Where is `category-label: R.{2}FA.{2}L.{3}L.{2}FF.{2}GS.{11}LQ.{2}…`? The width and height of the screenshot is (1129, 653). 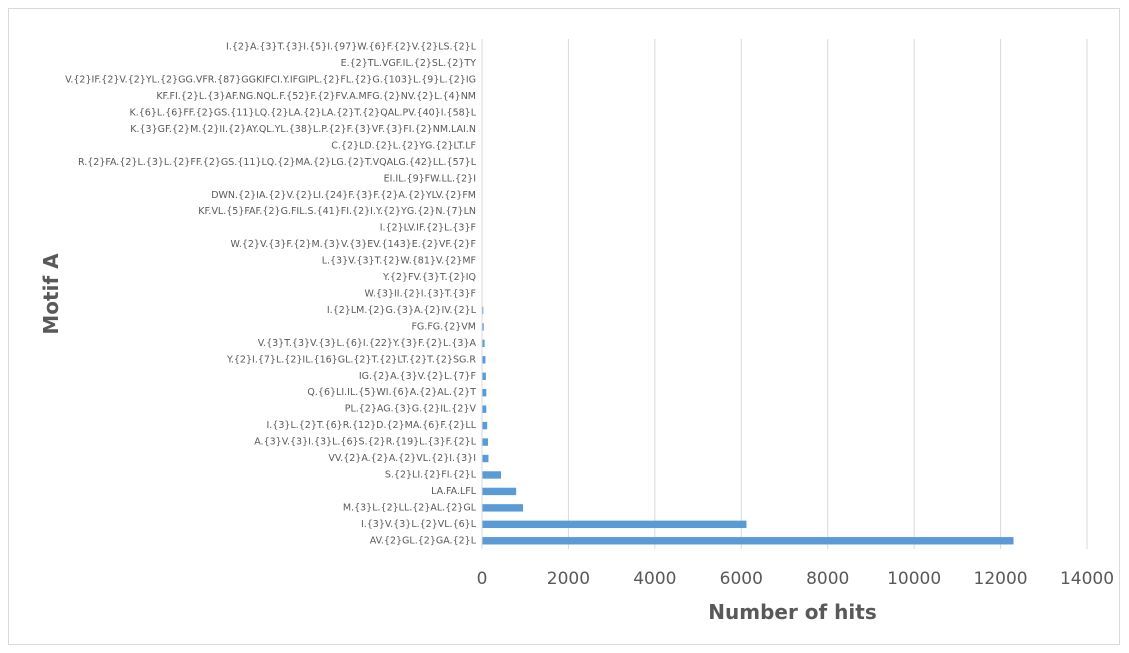
category-label: R.{2}FA.{2}L.{3}L.{2}FF.{2}GS.{11}LQ.{2}… is located at coordinates (277, 162).